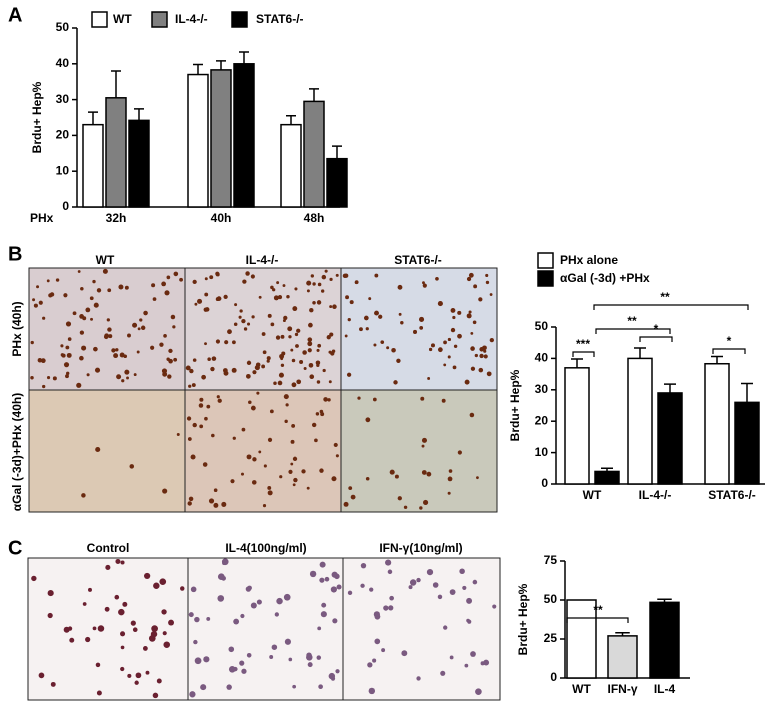 Image resolution: width=776 pixels, height=705 pixels. What do you see at coordinates (581, 689) in the screenshot?
I see `x-tick-label: WT` at bounding box center [581, 689].